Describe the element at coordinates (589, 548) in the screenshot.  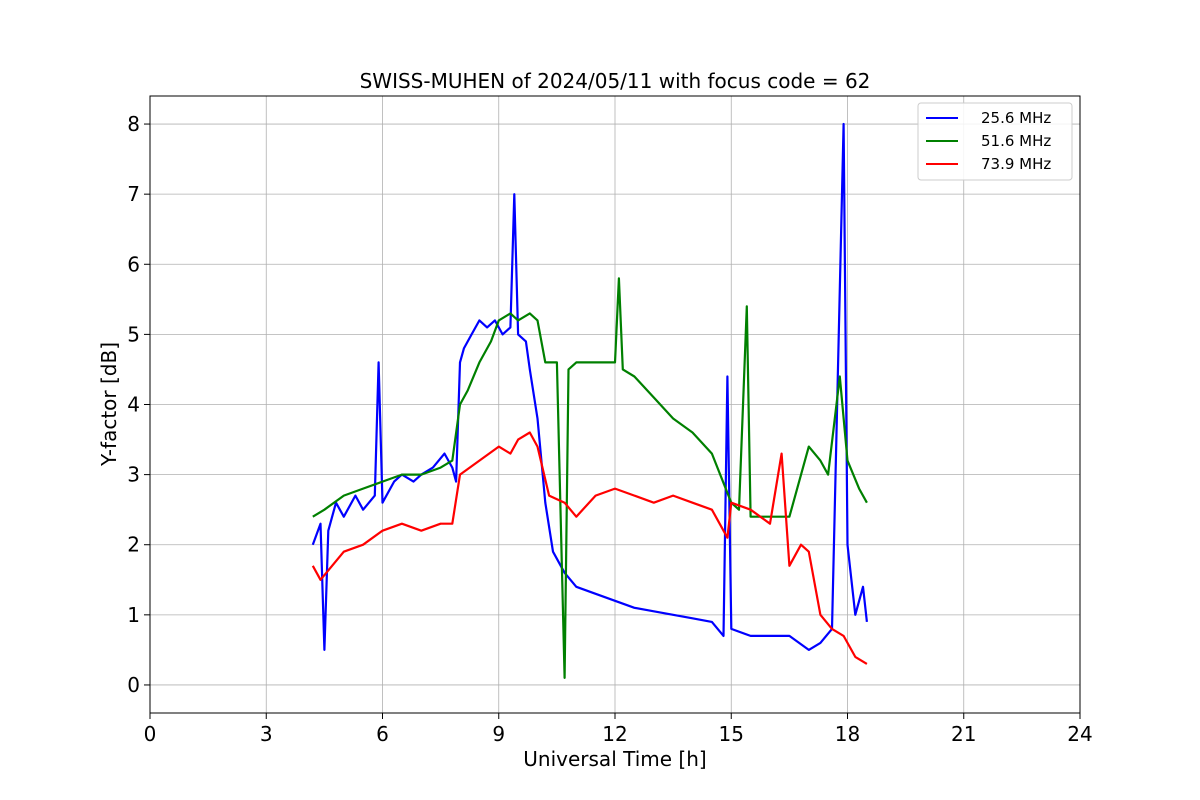
I see `series-line-73-9-mhz` at that location.